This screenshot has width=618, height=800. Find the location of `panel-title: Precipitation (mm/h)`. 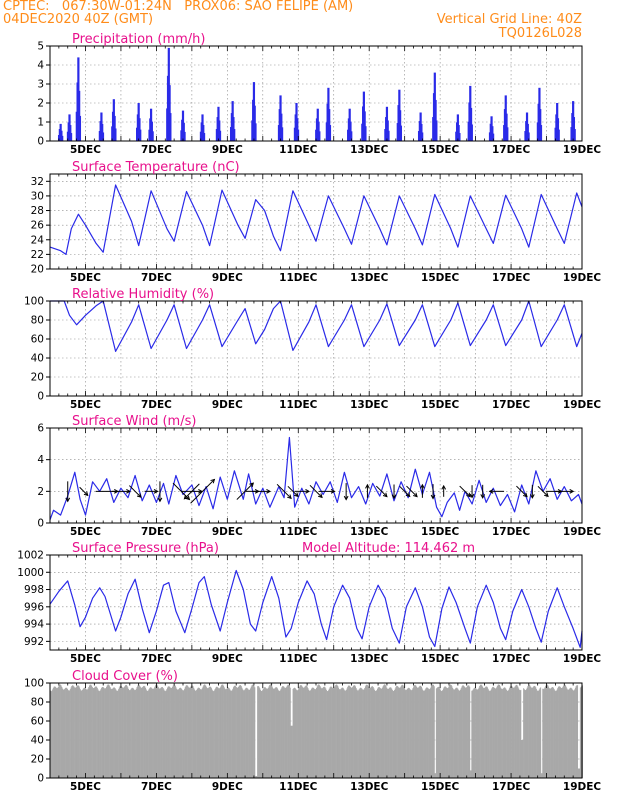

panel-title: Precipitation (mm/h) is located at coordinates (138, 39).